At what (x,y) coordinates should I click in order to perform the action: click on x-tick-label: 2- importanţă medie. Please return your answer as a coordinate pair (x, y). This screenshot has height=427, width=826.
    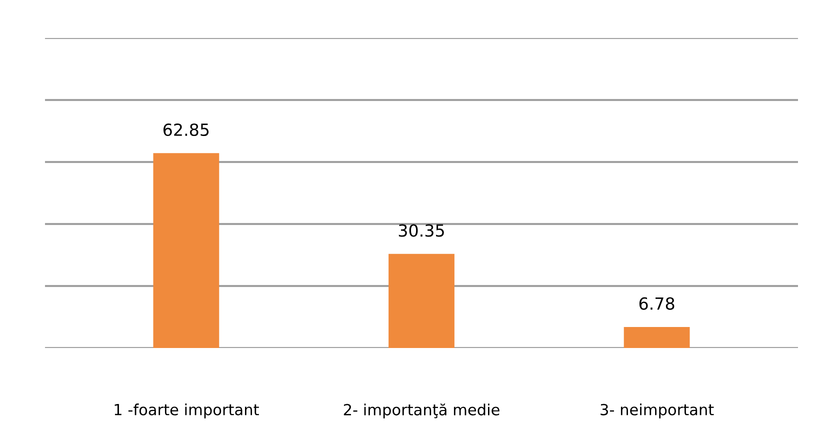
    Looking at the image, I should click on (422, 411).